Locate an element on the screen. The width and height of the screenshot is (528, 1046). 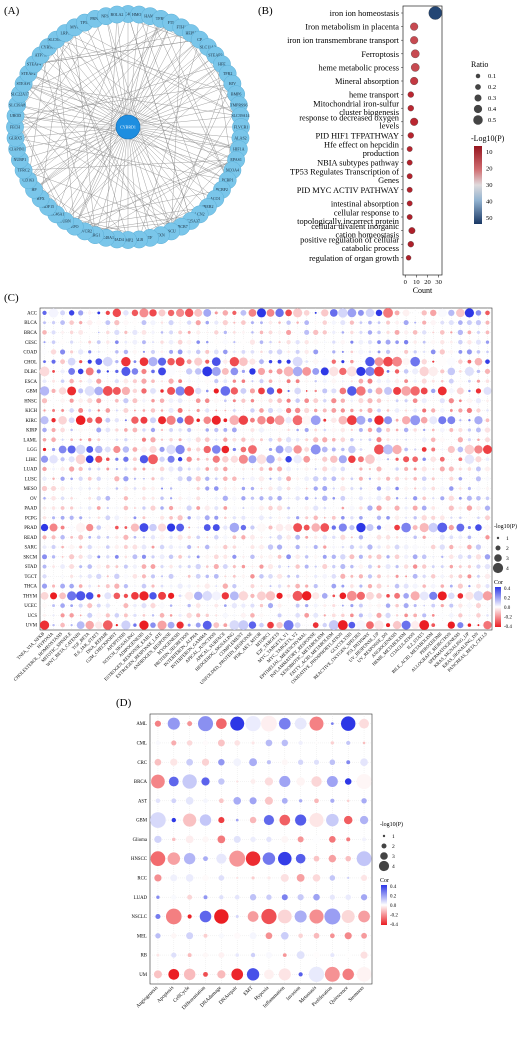
row-label: SKCM is located at coordinates (30, 557).